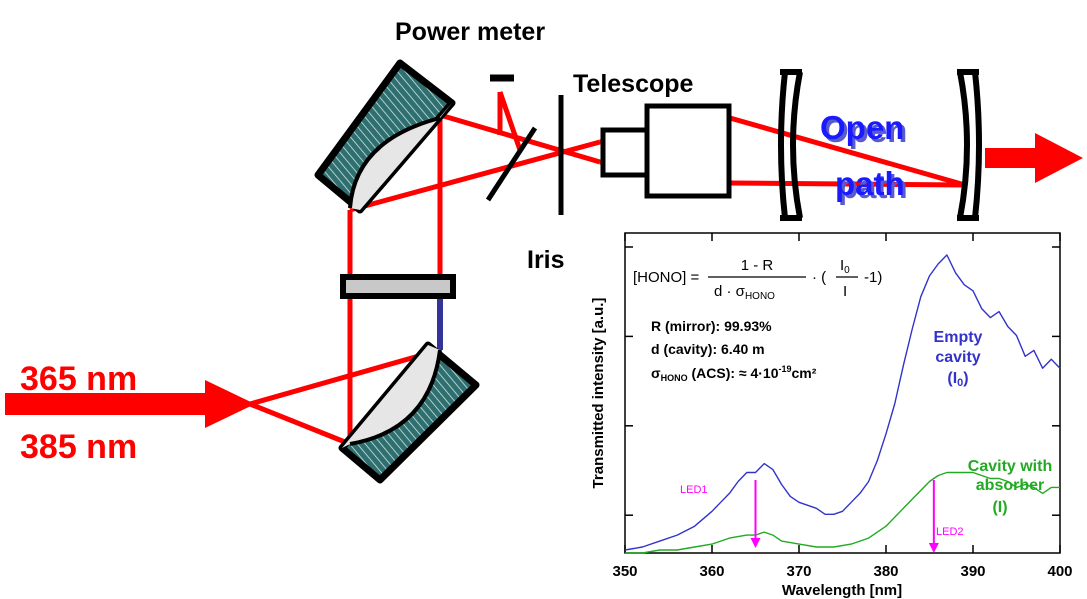 The height and width of the screenshot is (599, 1087). What do you see at coordinates (708, 349) in the screenshot?
I see `param-cavity: d (cavity): 6.40 m` at bounding box center [708, 349].